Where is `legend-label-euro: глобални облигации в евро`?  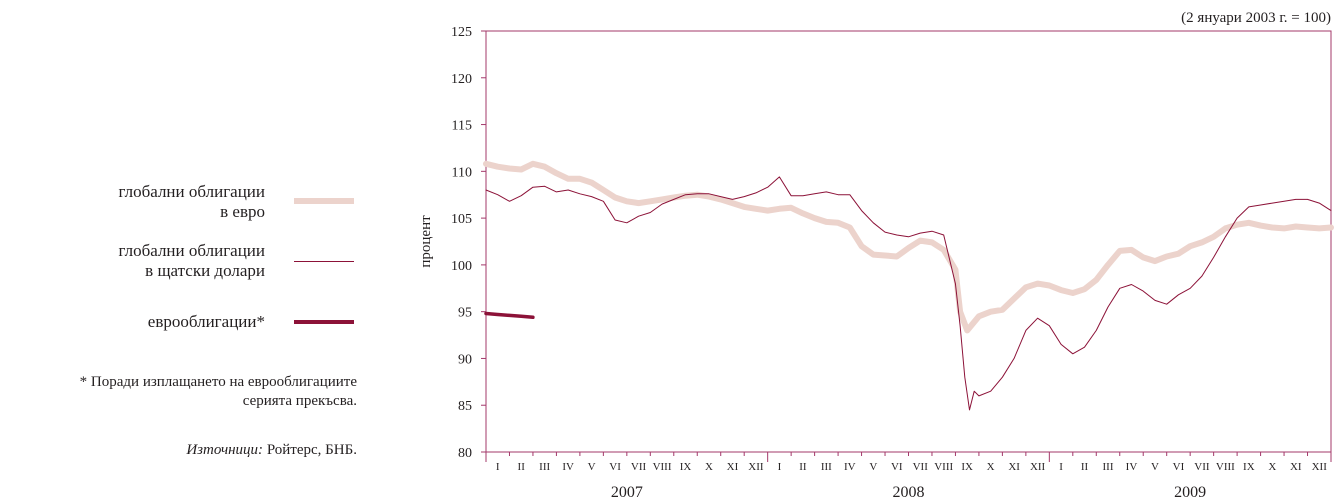 legend-label-euro: глобални облигации в евро is located at coordinates (191, 201).